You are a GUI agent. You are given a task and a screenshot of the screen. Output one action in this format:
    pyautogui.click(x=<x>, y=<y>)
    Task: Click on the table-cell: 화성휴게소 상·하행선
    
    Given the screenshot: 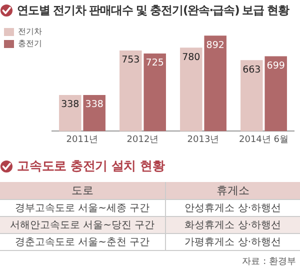 What is the action you would take?
    pyautogui.click(x=232, y=224)
    